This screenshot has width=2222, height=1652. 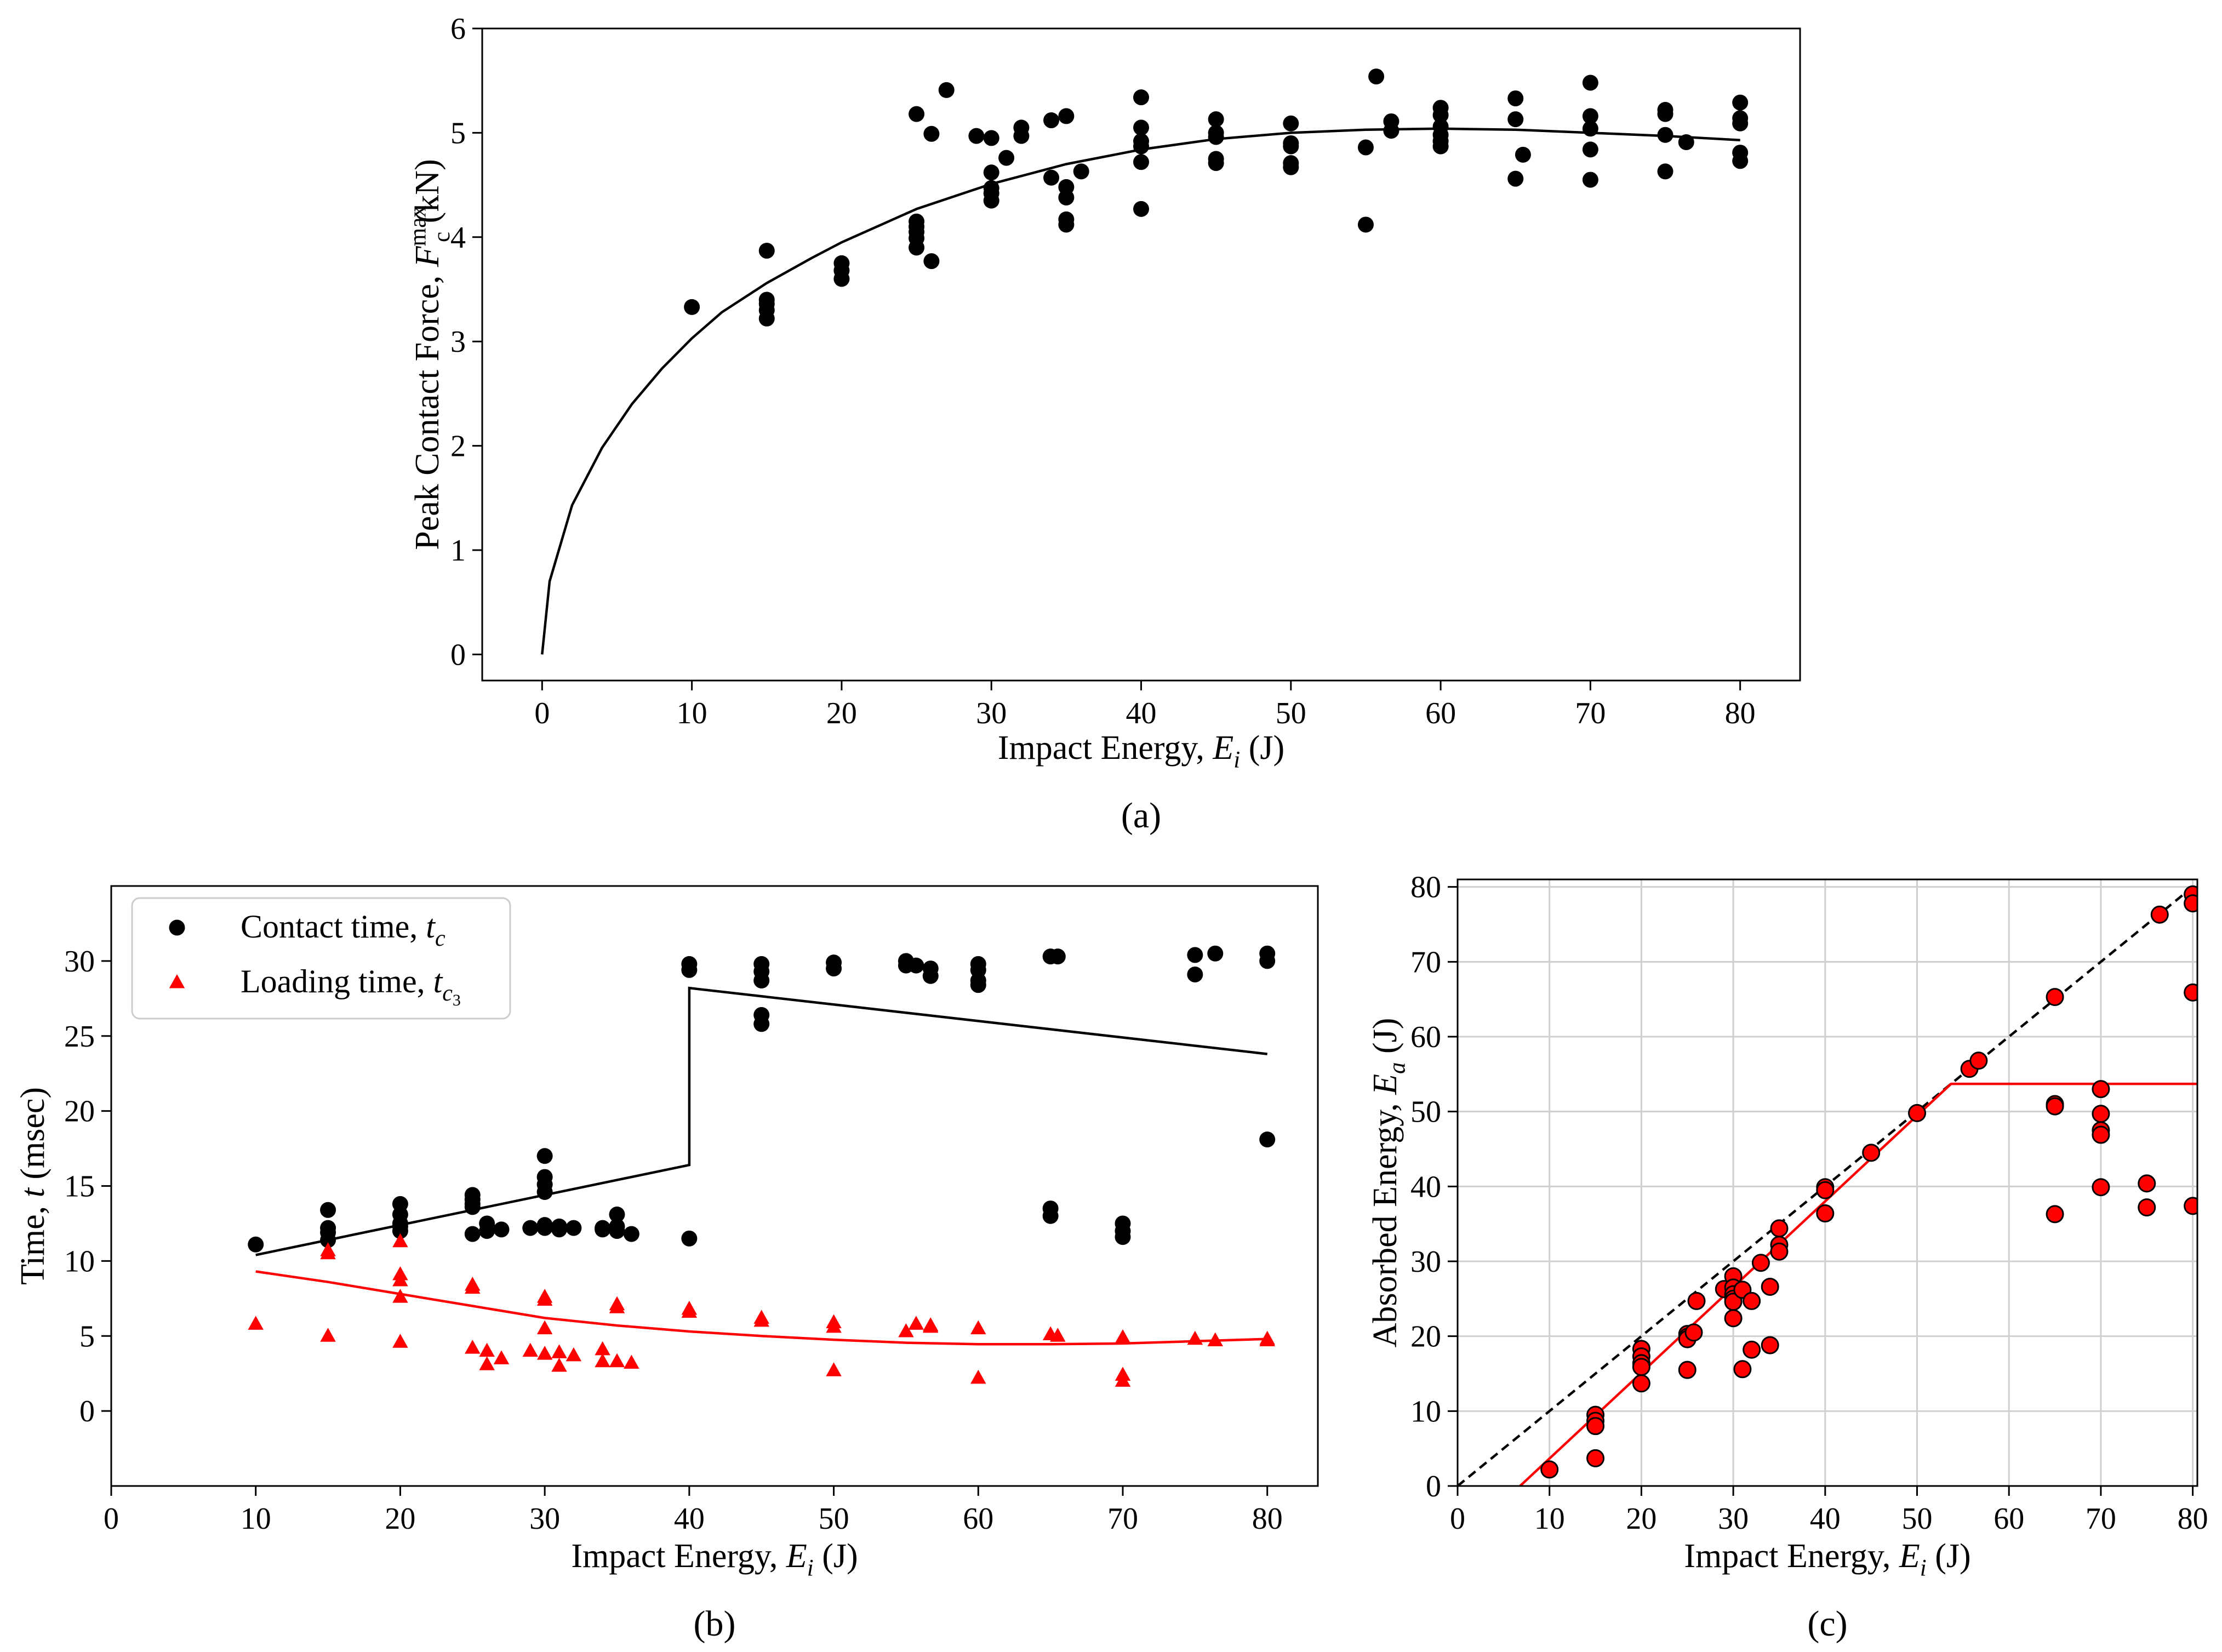 What do you see at coordinates (79, 1037) in the screenshot?
I see `y-tick-label: 25` at bounding box center [79, 1037].